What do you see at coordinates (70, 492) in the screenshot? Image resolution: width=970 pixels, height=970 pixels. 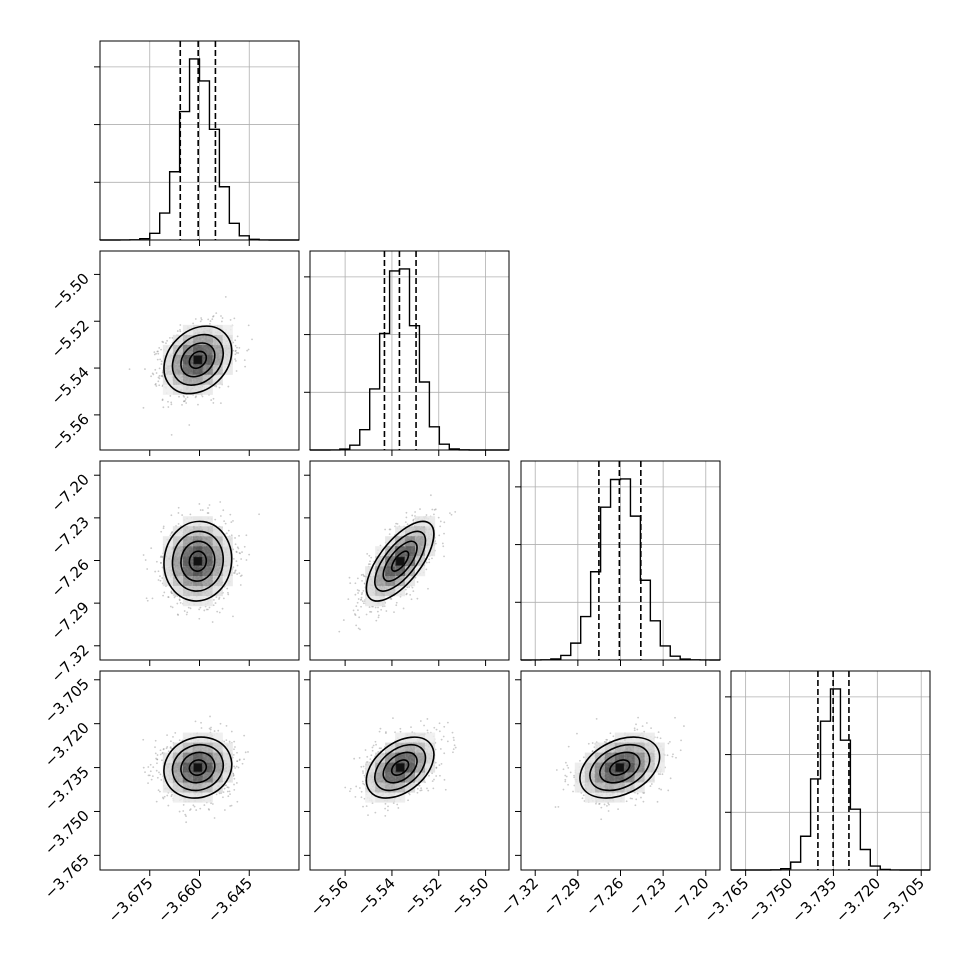 I see `y-tick-label-param3: −7.20` at bounding box center [70, 492].